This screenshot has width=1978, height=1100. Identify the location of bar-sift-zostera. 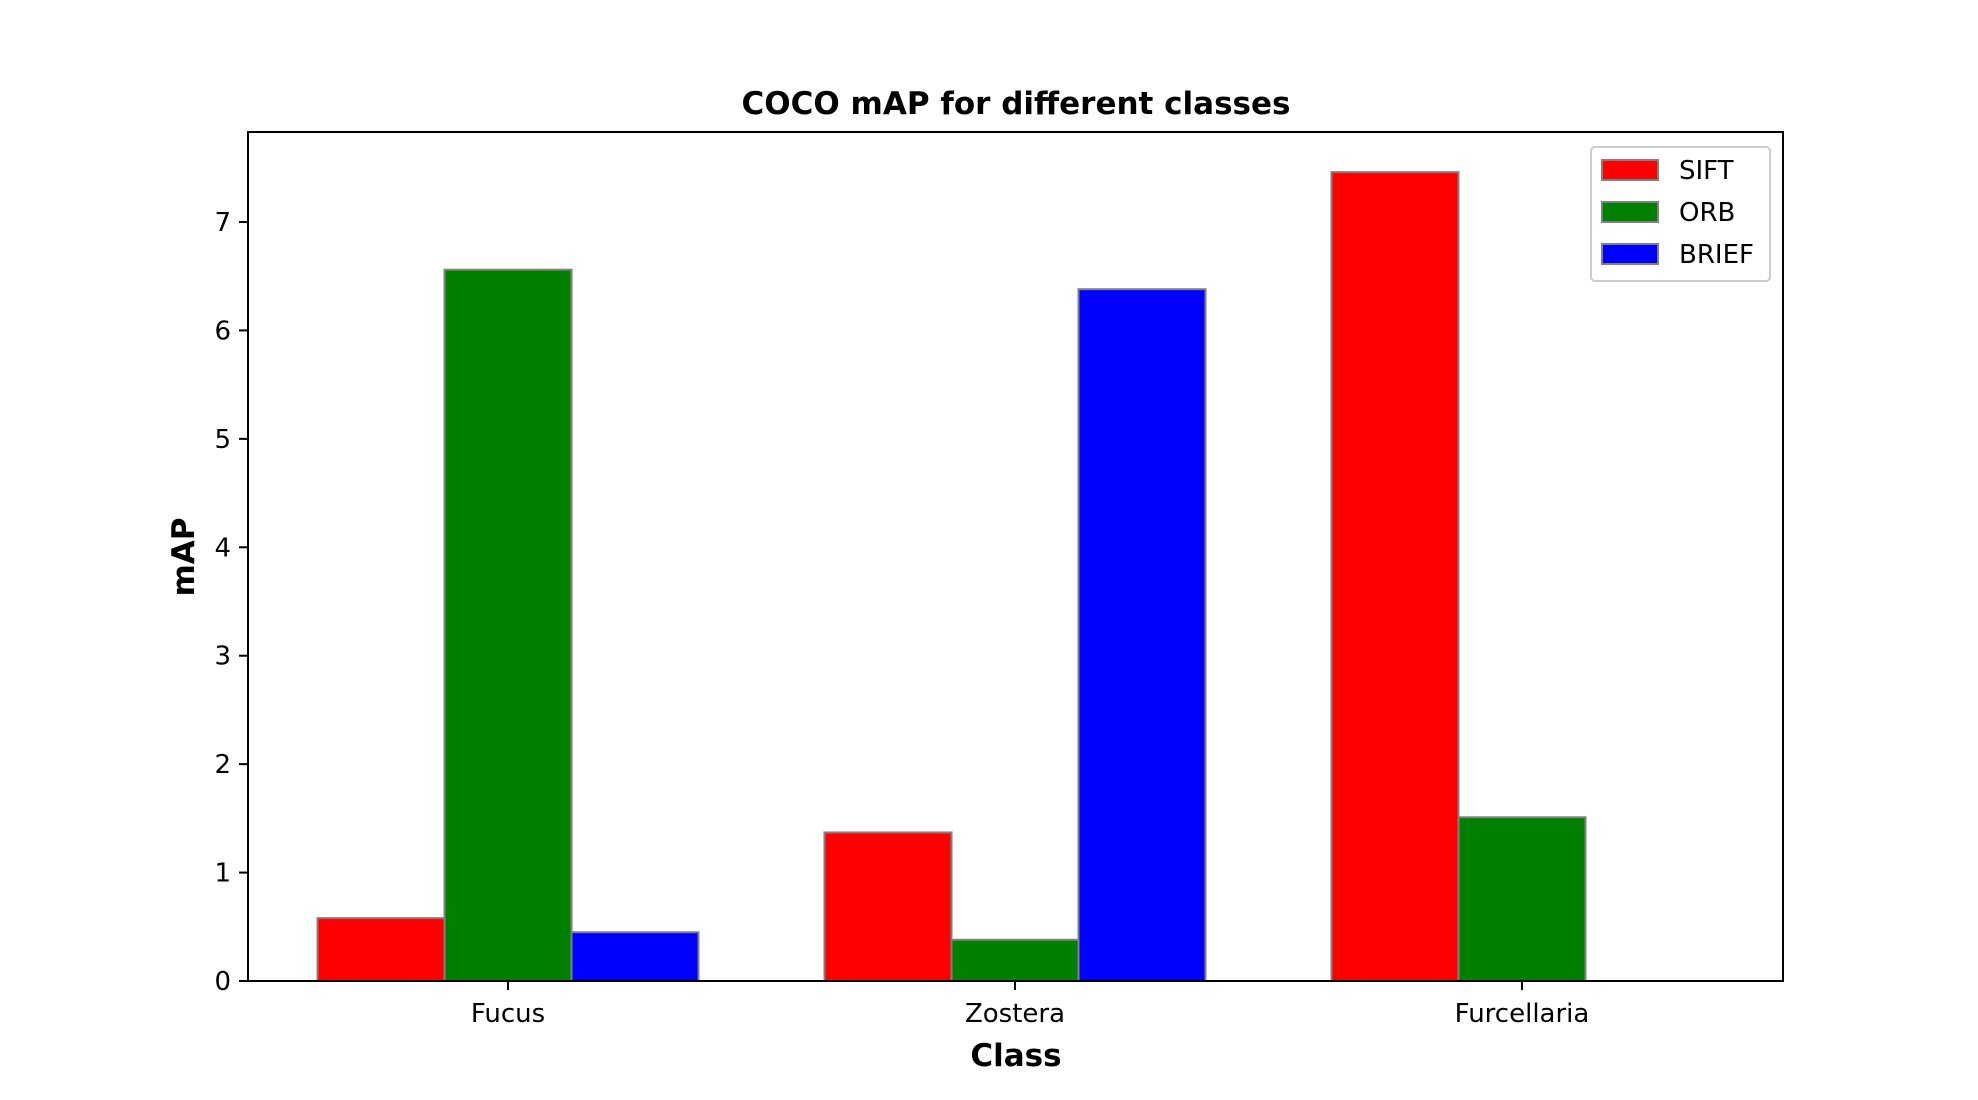
(888, 906).